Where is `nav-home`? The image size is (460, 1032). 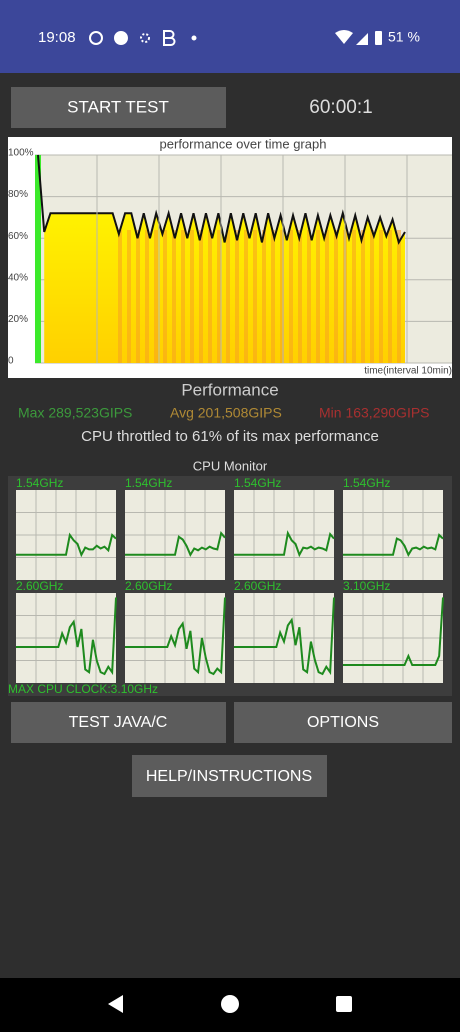
nav-home is located at coordinates (230, 1004).